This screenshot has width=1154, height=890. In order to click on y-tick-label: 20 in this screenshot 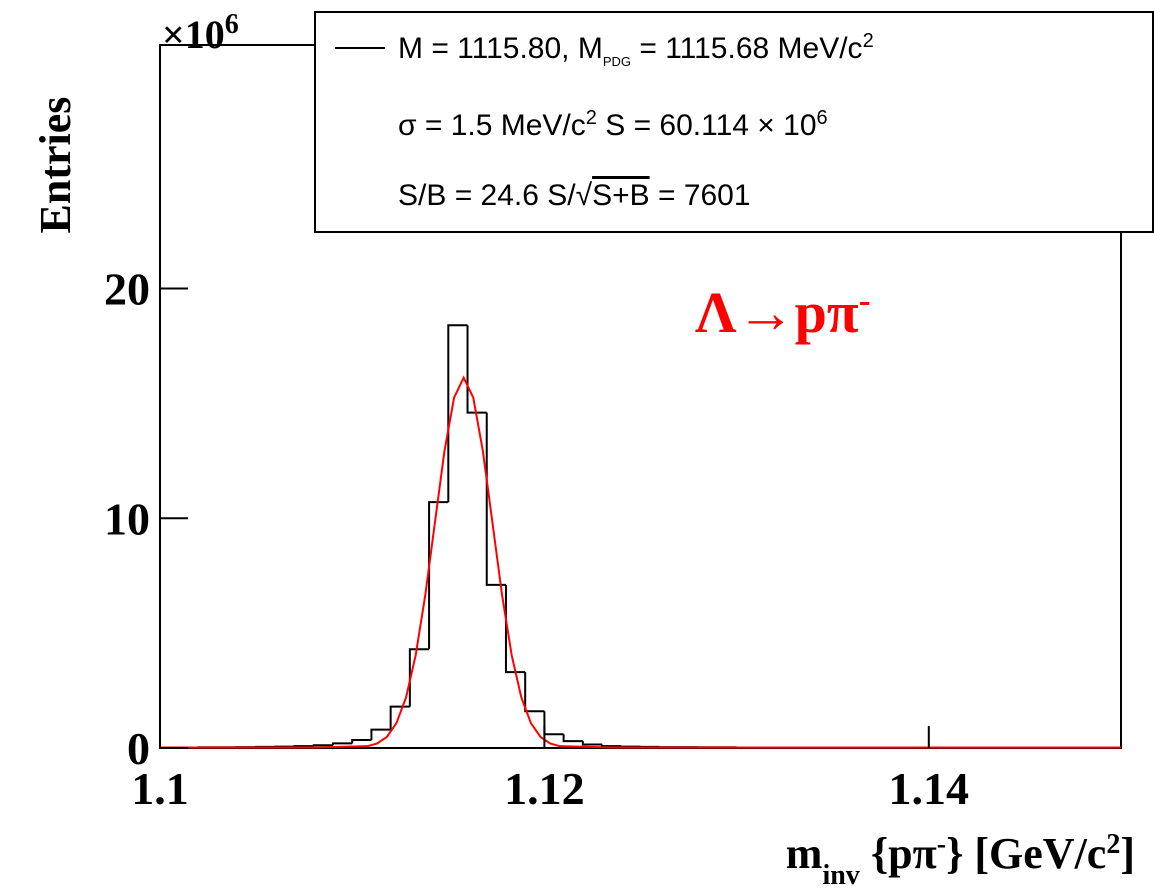, I will do `click(127, 289)`.